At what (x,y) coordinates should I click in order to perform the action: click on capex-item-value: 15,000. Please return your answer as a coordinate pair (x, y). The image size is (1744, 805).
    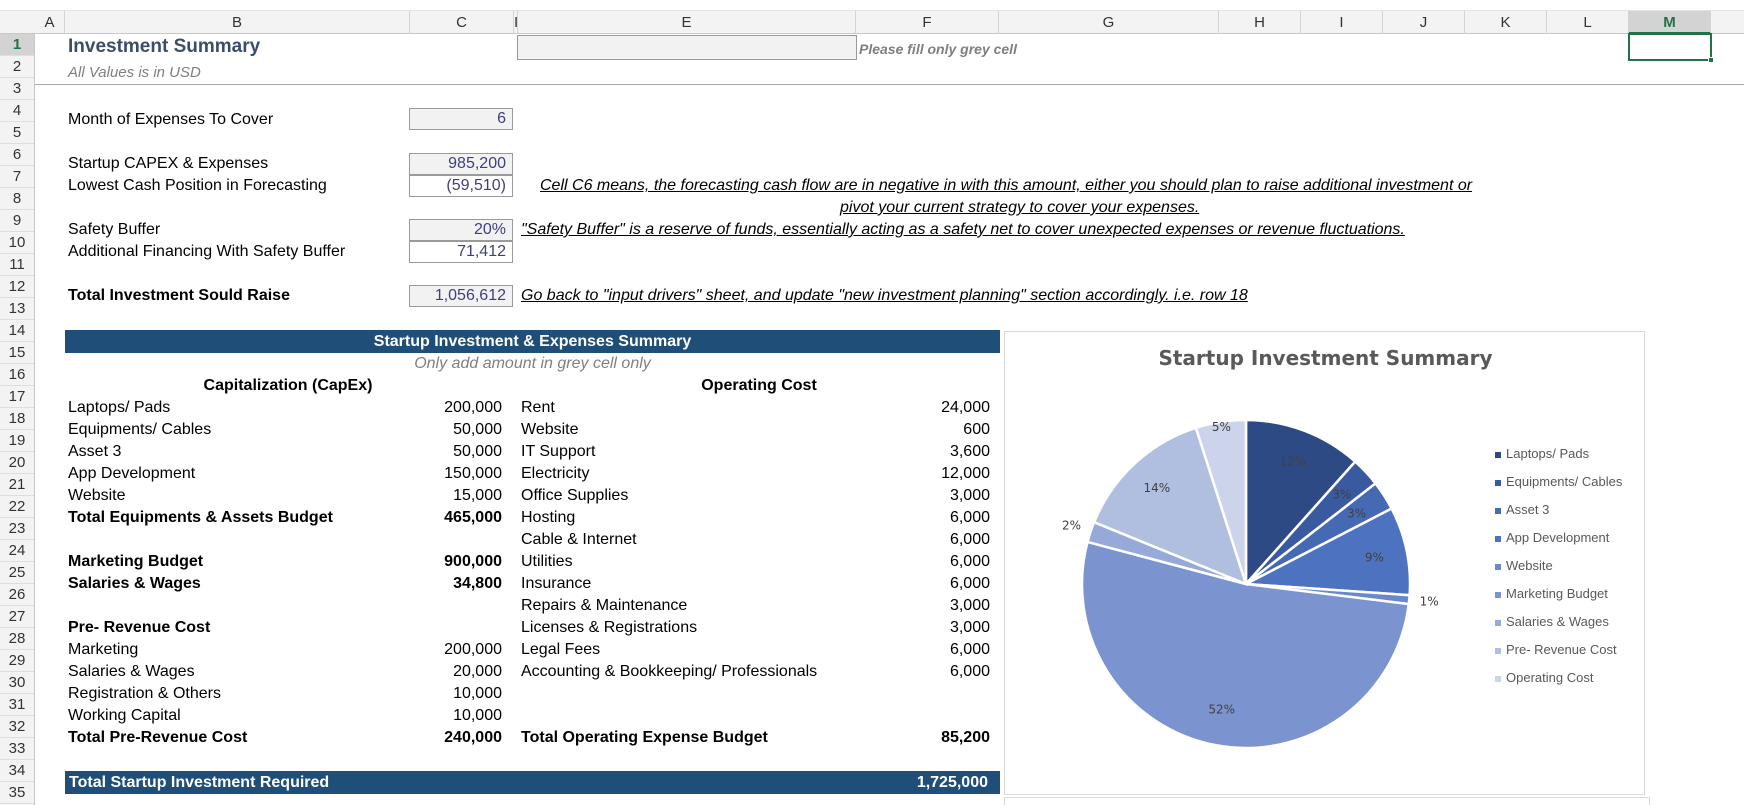
    Looking at the image, I should click on (477, 495).